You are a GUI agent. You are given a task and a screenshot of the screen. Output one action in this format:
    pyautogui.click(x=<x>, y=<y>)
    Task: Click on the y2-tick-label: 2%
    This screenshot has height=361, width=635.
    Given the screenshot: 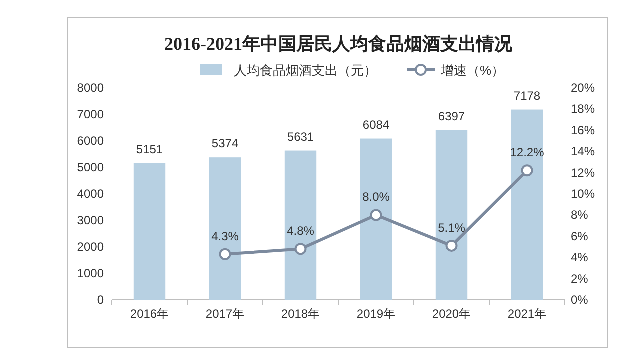 What is the action you would take?
    pyautogui.click(x=580, y=279)
    